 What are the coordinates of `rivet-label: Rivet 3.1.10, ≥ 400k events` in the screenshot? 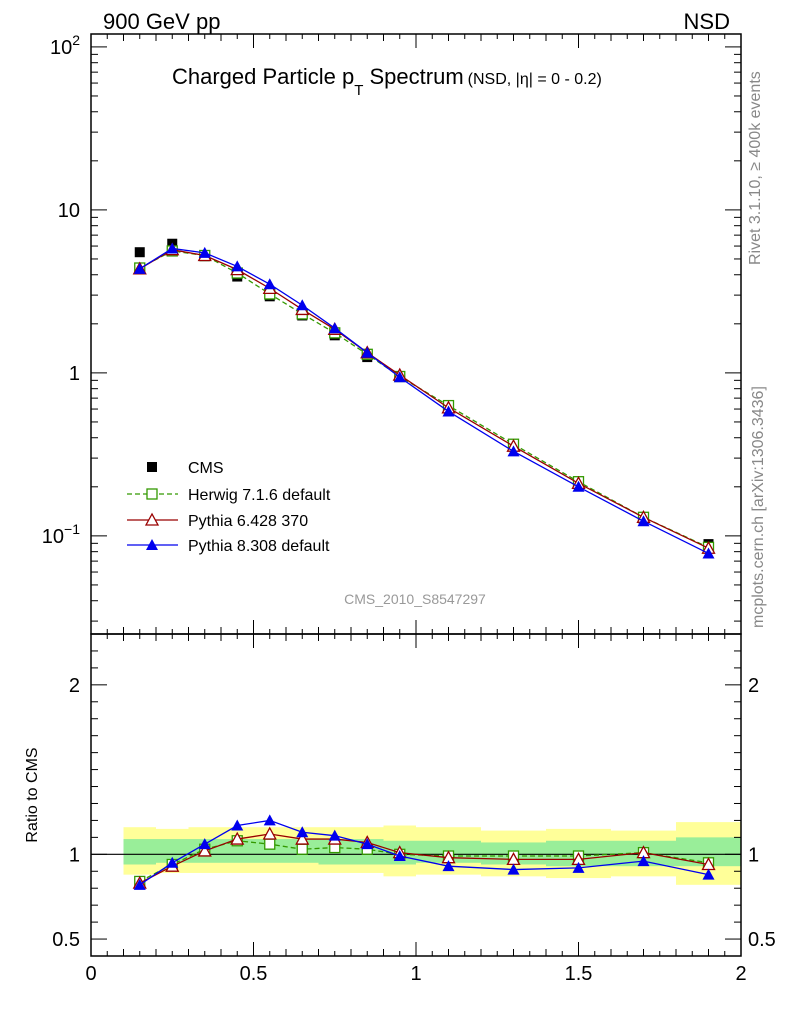 It's located at (755, 168).